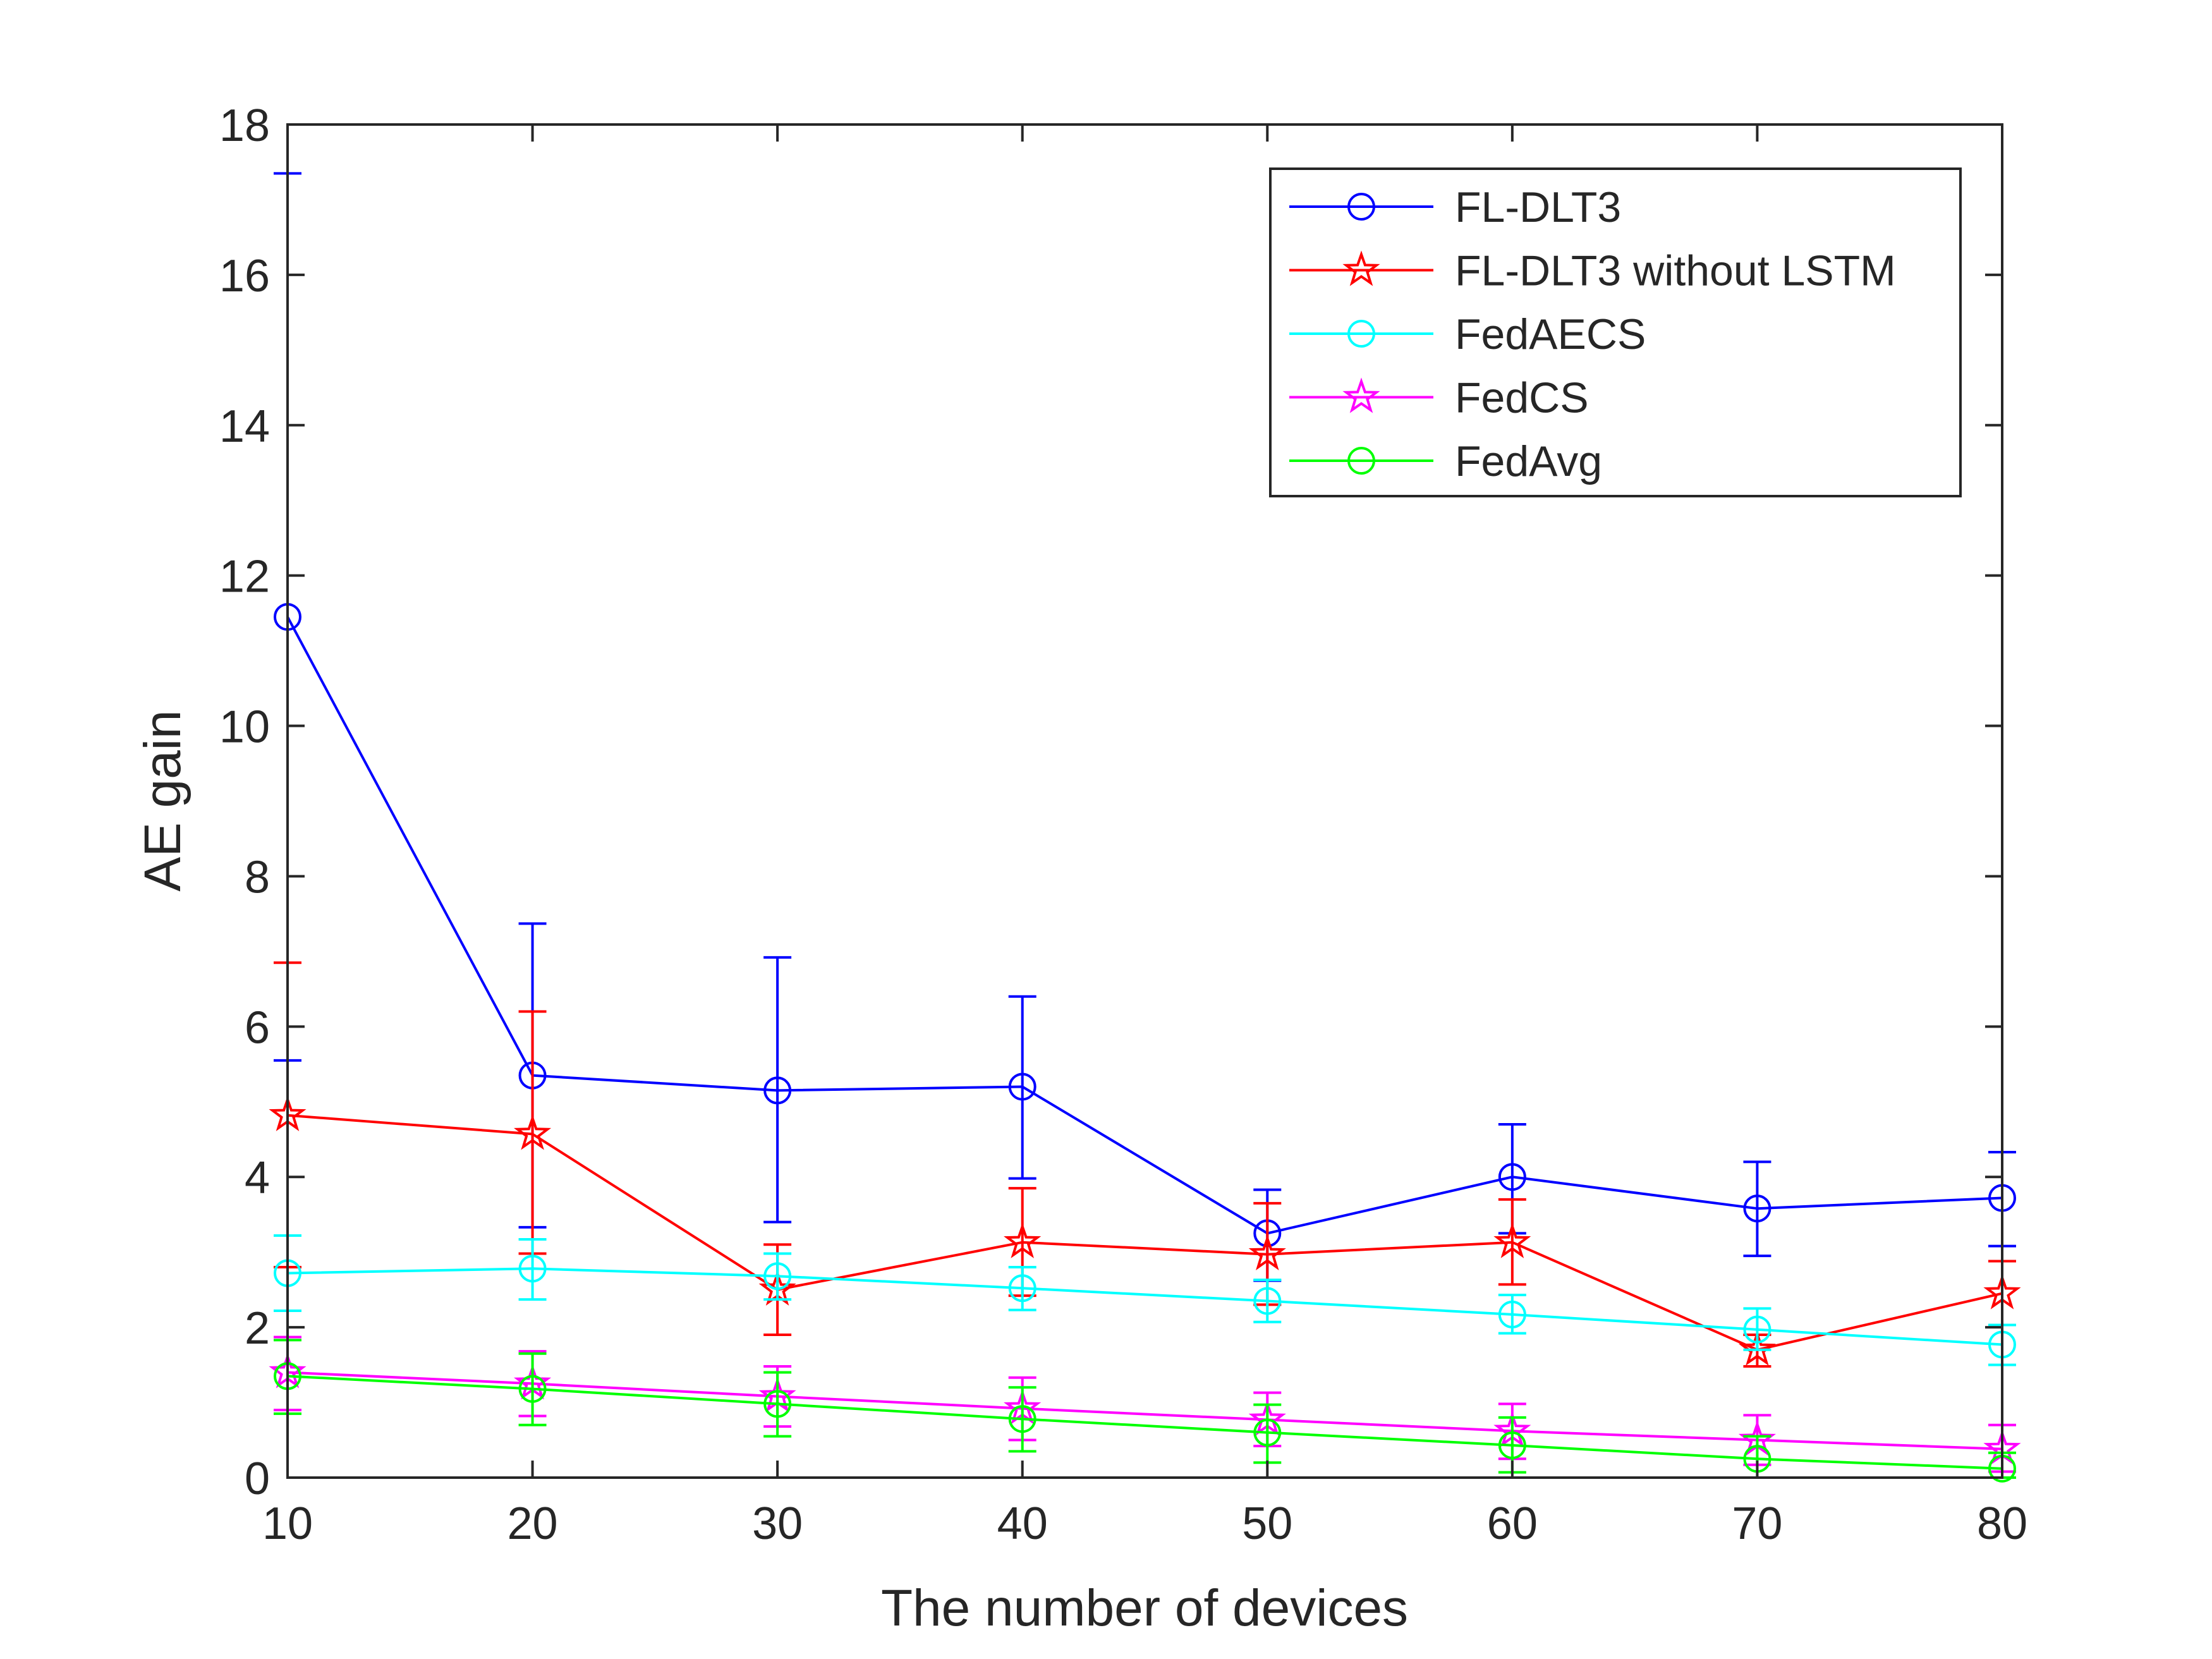 This screenshot has width=2212, height=1659. What do you see at coordinates (287, 1523) in the screenshot?
I see `x-tick-label-10: 10` at bounding box center [287, 1523].